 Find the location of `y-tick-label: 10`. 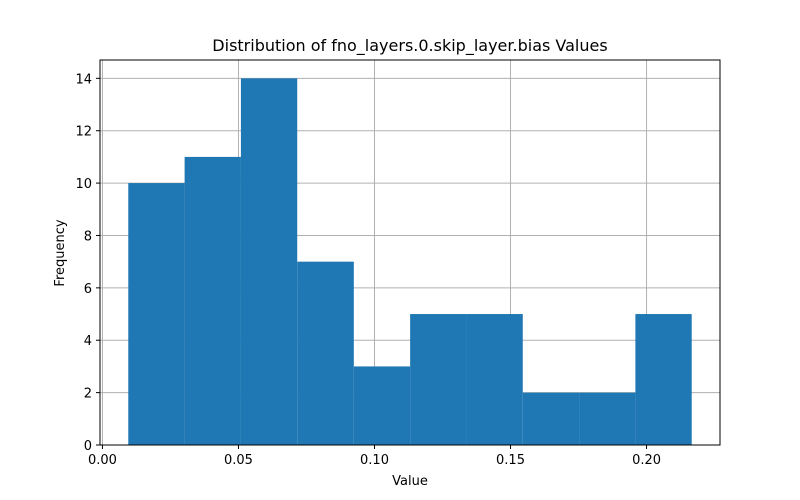

y-tick-label: 10 is located at coordinates (83, 184).